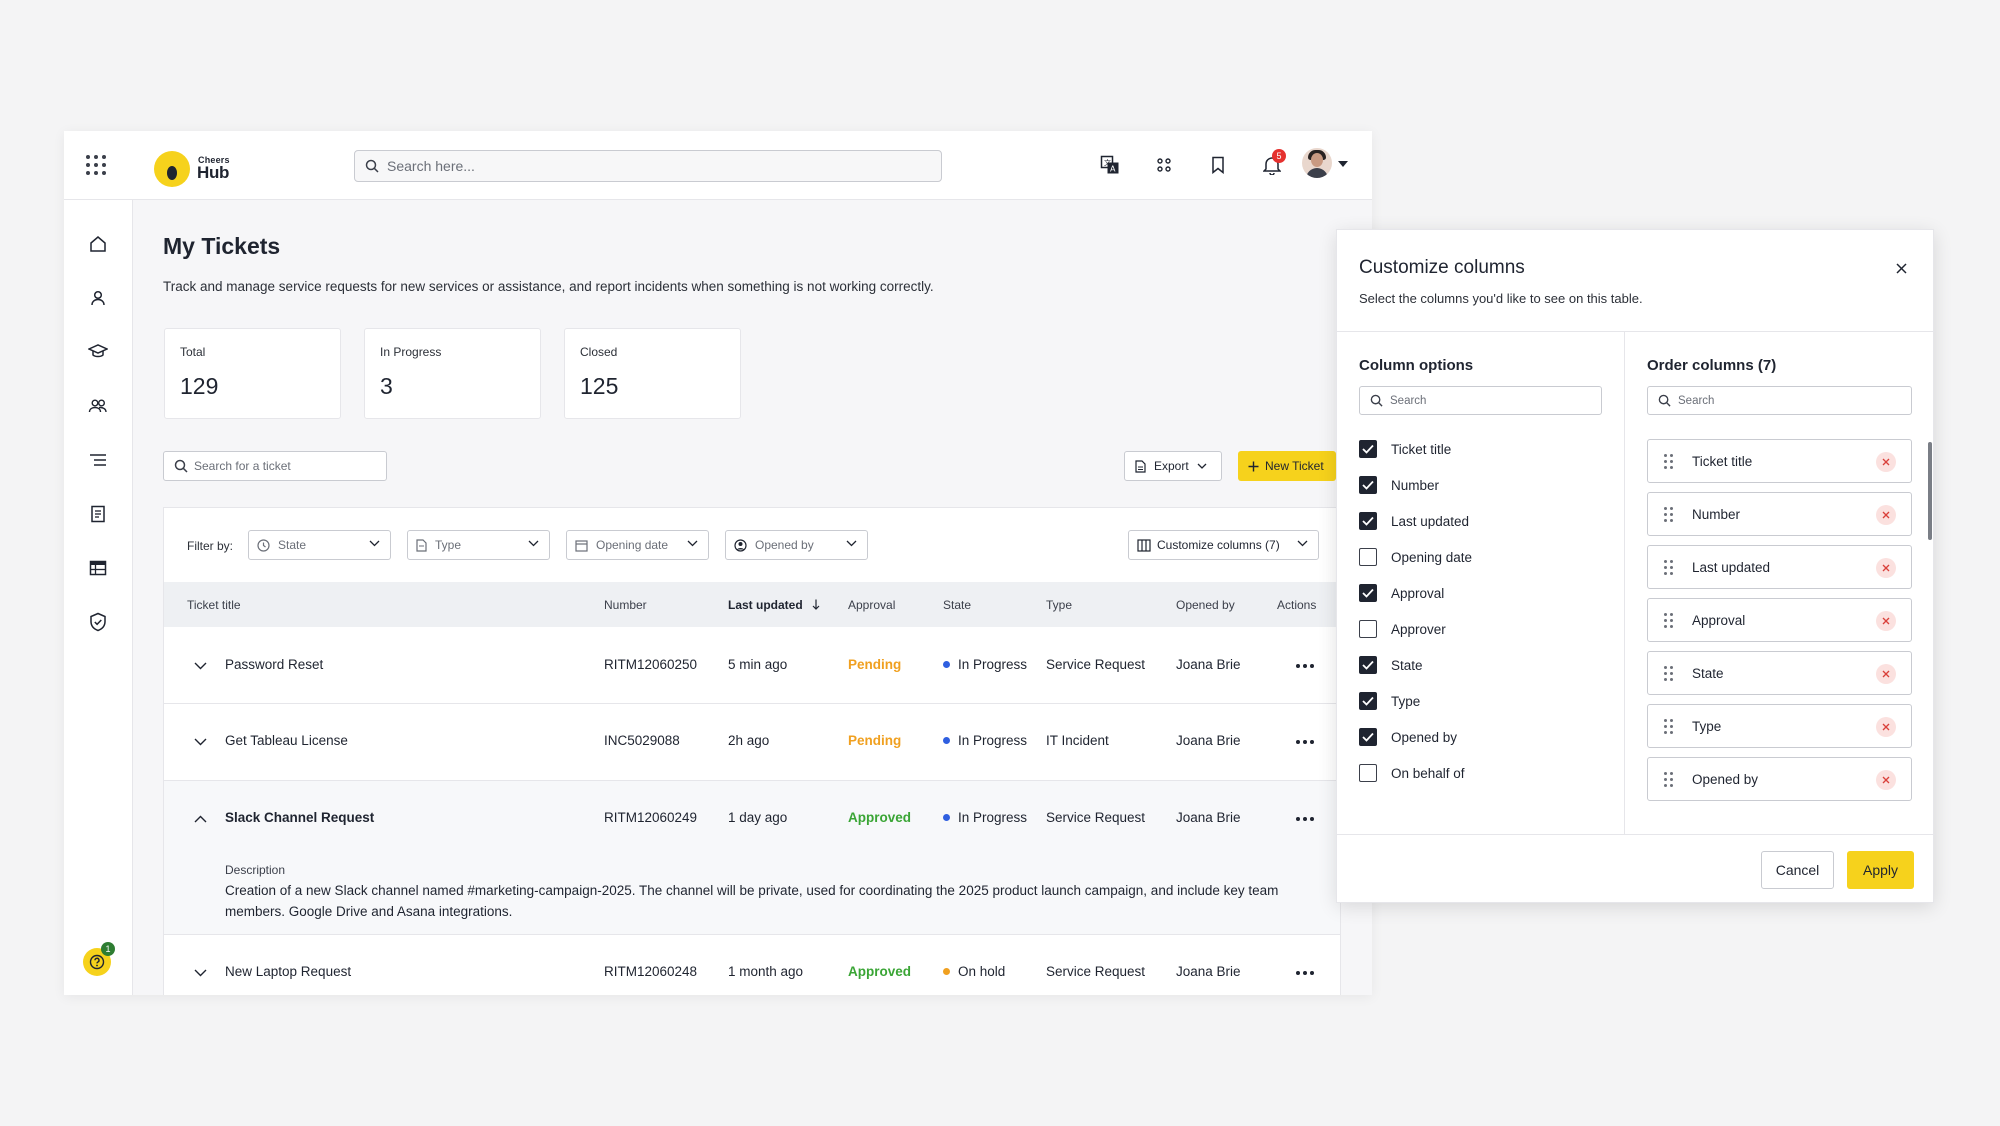  What do you see at coordinates (1412, 773) in the screenshot?
I see `column-option: On behalf of` at bounding box center [1412, 773].